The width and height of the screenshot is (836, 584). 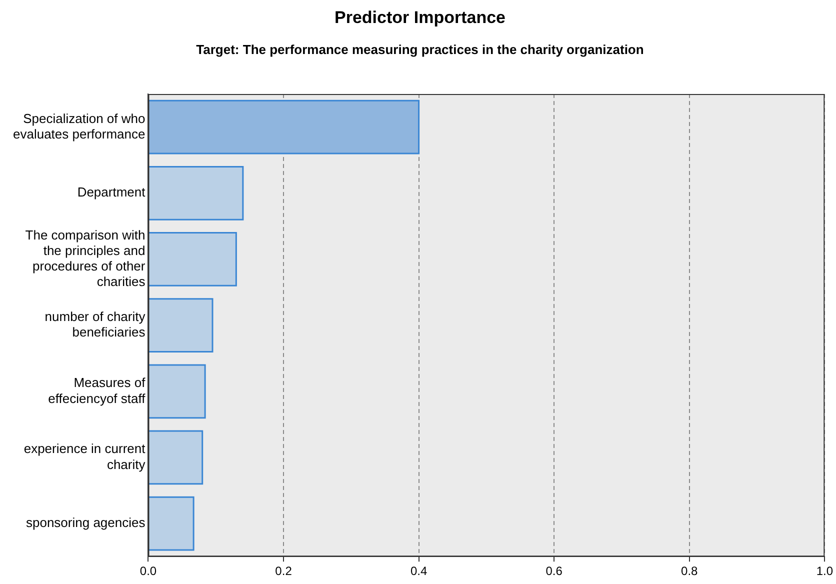 I want to click on y-tick-label: Department, so click(x=111, y=192).